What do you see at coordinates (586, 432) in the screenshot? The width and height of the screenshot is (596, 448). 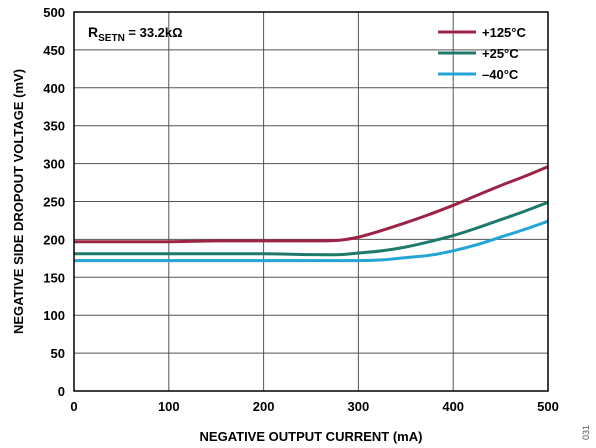 I see `figure-number: 031` at bounding box center [586, 432].